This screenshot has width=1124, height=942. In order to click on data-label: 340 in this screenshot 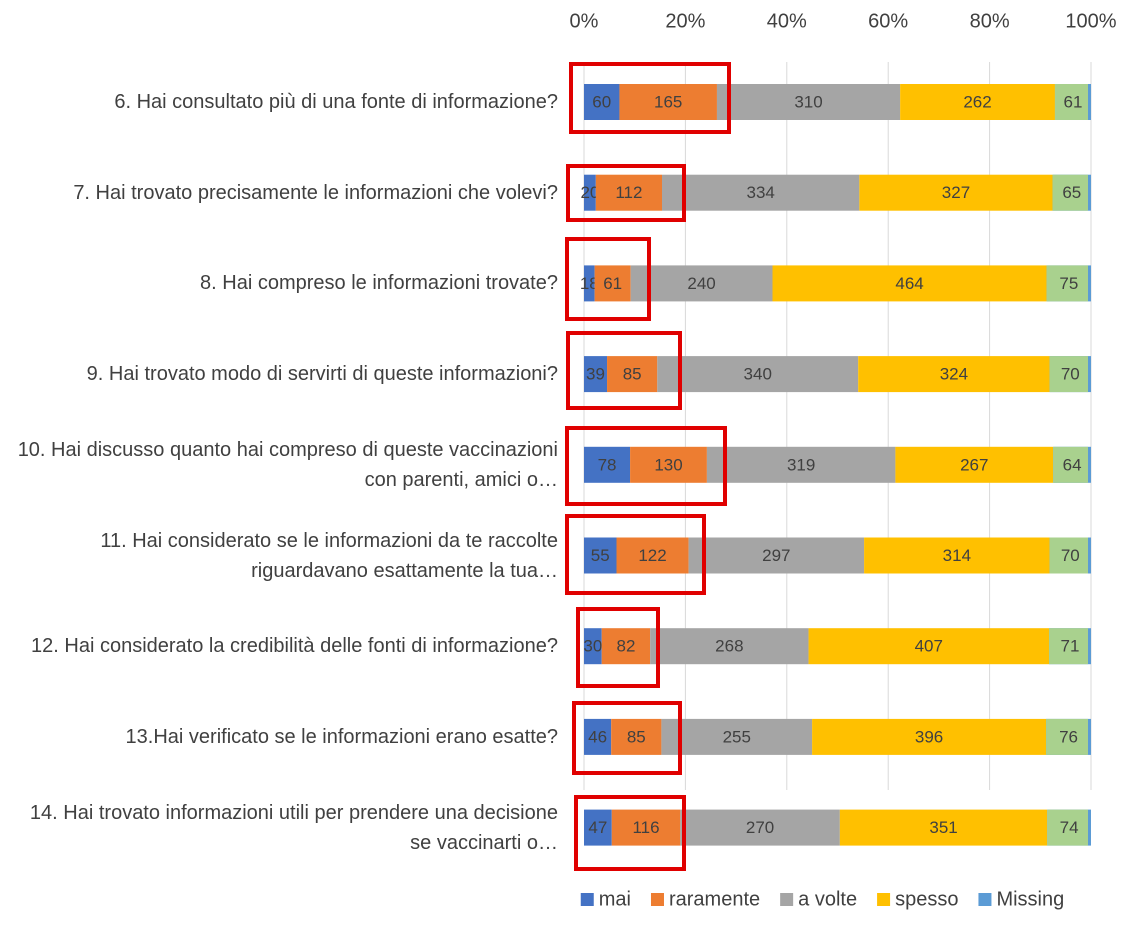, I will do `click(758, 374)`.